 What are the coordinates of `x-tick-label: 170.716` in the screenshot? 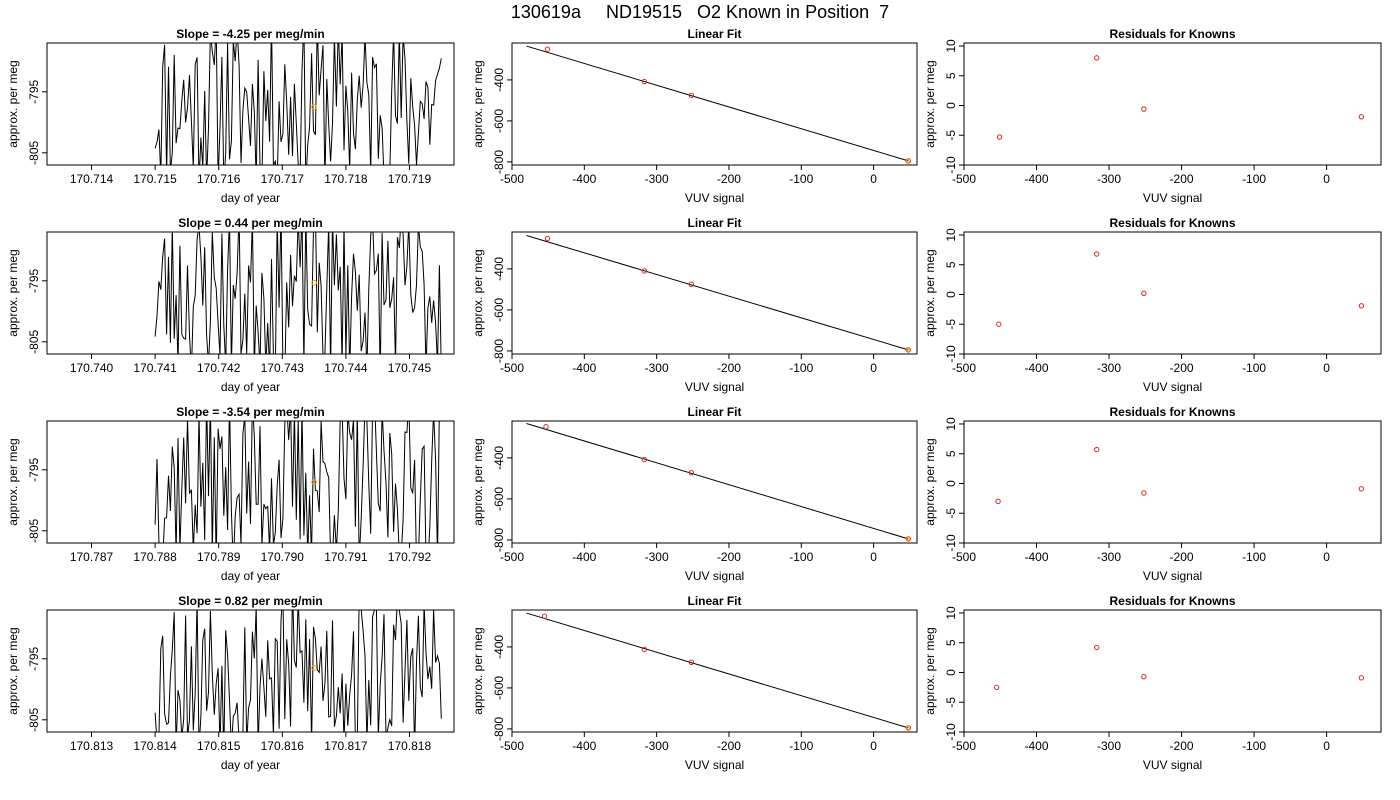 It's located at (219, 179).